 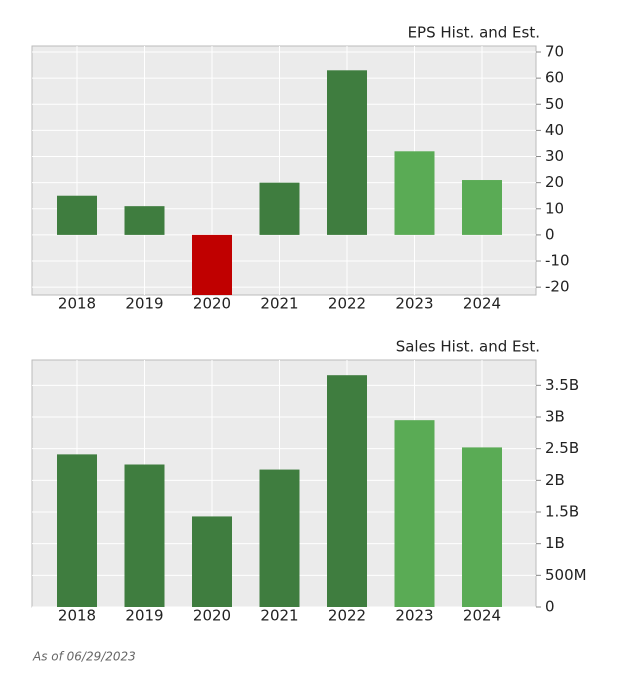 What do you see at coordinates (562, 448) in the screenshot?
I see `y-tick-label: 2.5B` at bounding box center [562, 448].